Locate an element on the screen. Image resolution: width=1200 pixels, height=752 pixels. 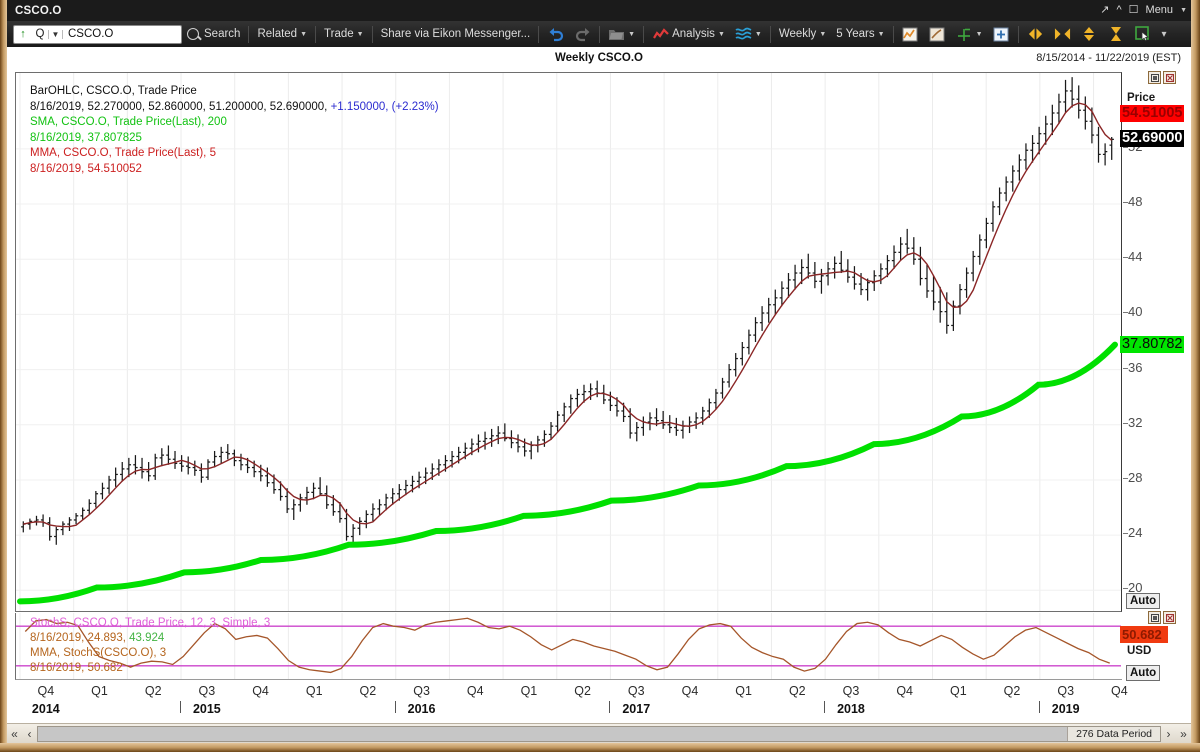
stoch-mma-tag: 50.682 is located at coordinates (1144, 634).